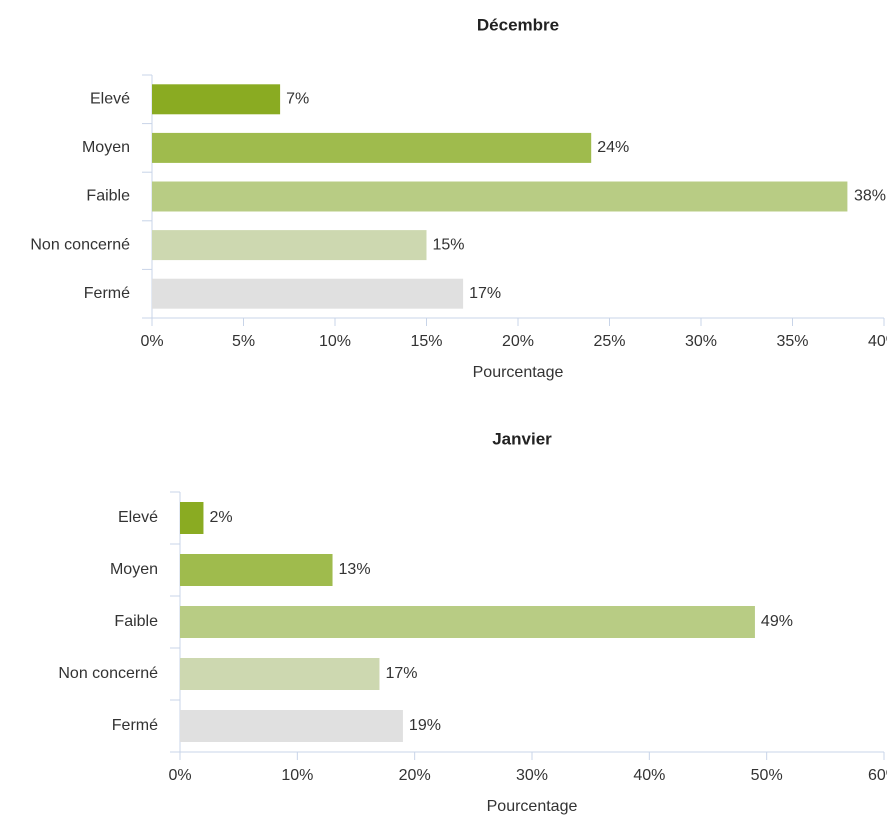 The image size is (887, 821). What do you see at coordinates (297, 99) in the screenshot?
I see `data-label: 7%` at bounding box center [297, 99].